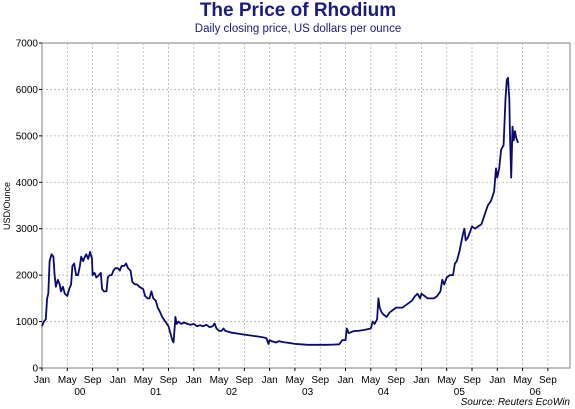  I want to click on y-tick-label: 0, so click(35, 369).